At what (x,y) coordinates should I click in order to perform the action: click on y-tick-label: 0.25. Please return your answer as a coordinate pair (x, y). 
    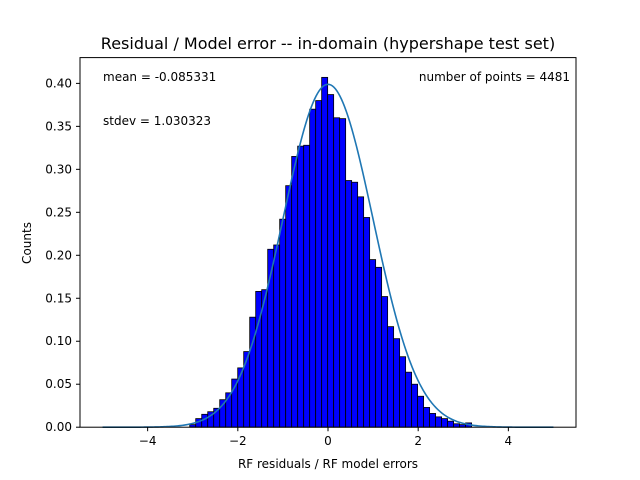
    Looking at the image, I should click on (58, 212).